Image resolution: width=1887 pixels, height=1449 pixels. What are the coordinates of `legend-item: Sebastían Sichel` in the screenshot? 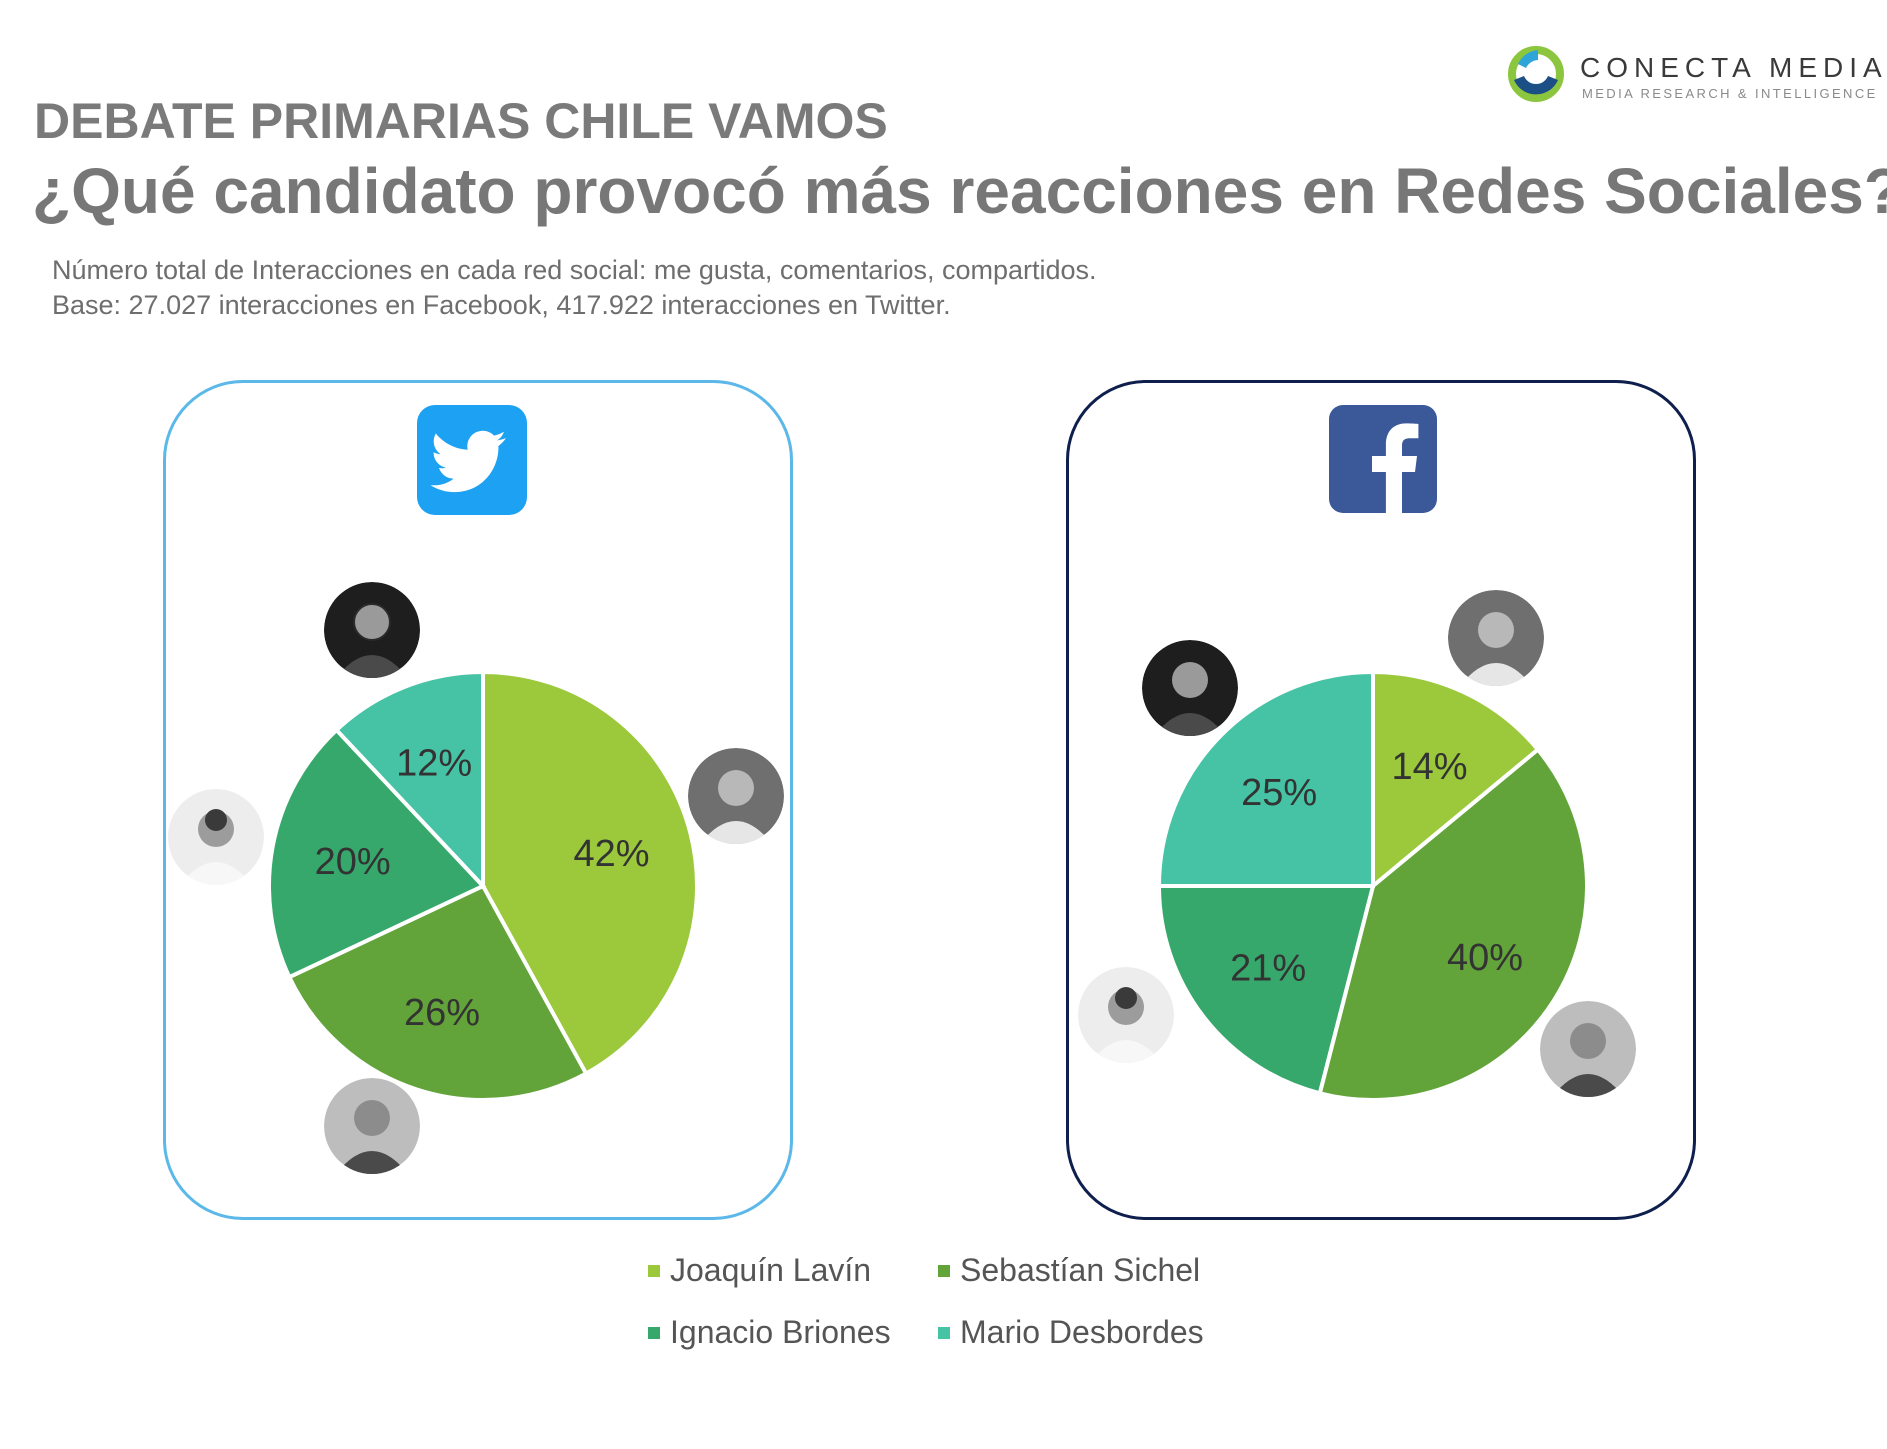 It's located at (1069, 1272).